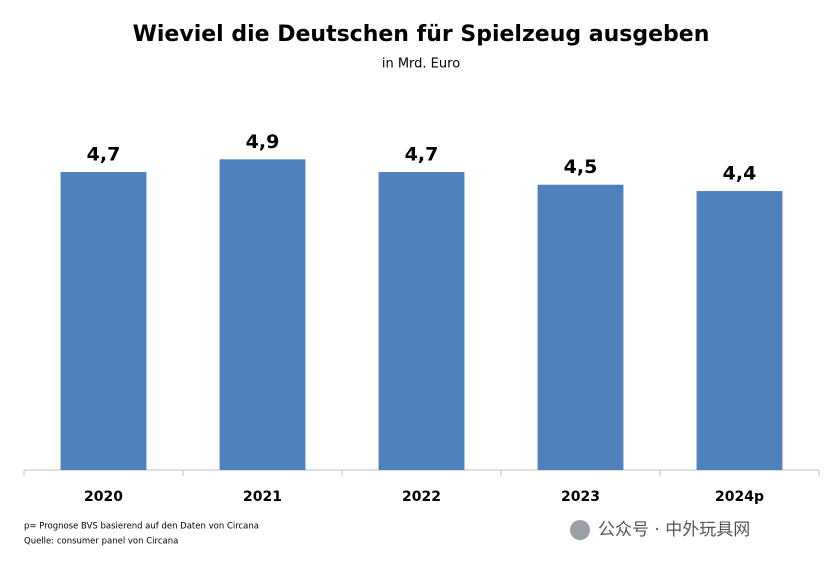  Describe the element at coordinates (262, 497) in the screenshot. I see `x-tick-label: 2021` at that location.